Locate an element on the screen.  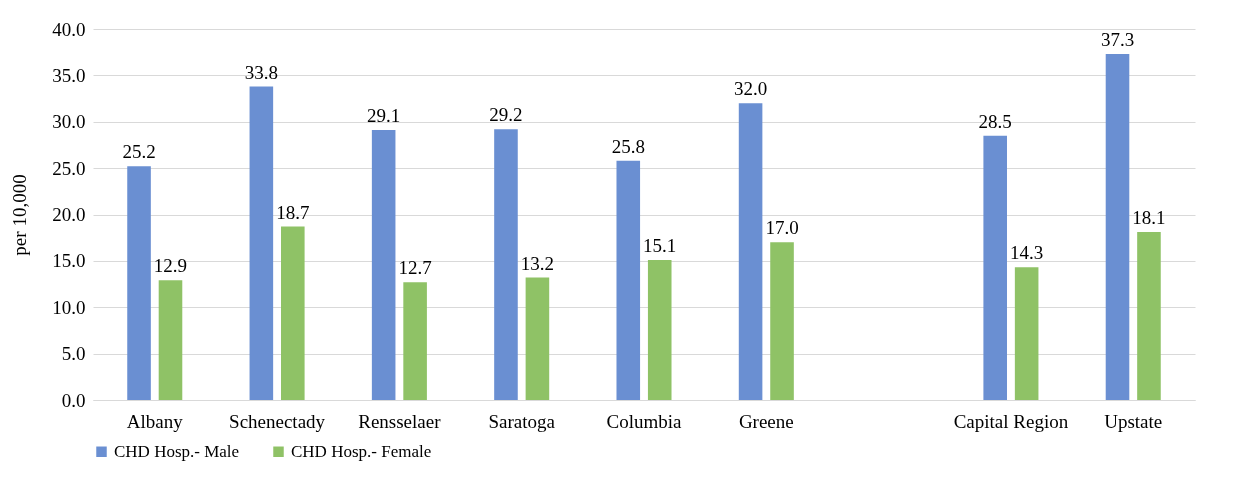
data-label: 12.7 is located at coordinates (415, 268).